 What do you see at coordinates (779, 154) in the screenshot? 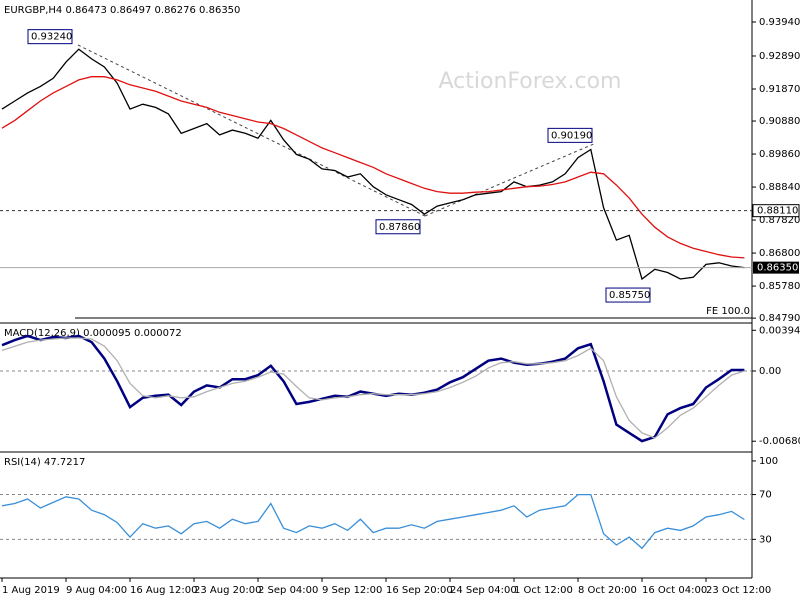
I see `y-tick-label: 0.89860` at bounding box center [779, 154].